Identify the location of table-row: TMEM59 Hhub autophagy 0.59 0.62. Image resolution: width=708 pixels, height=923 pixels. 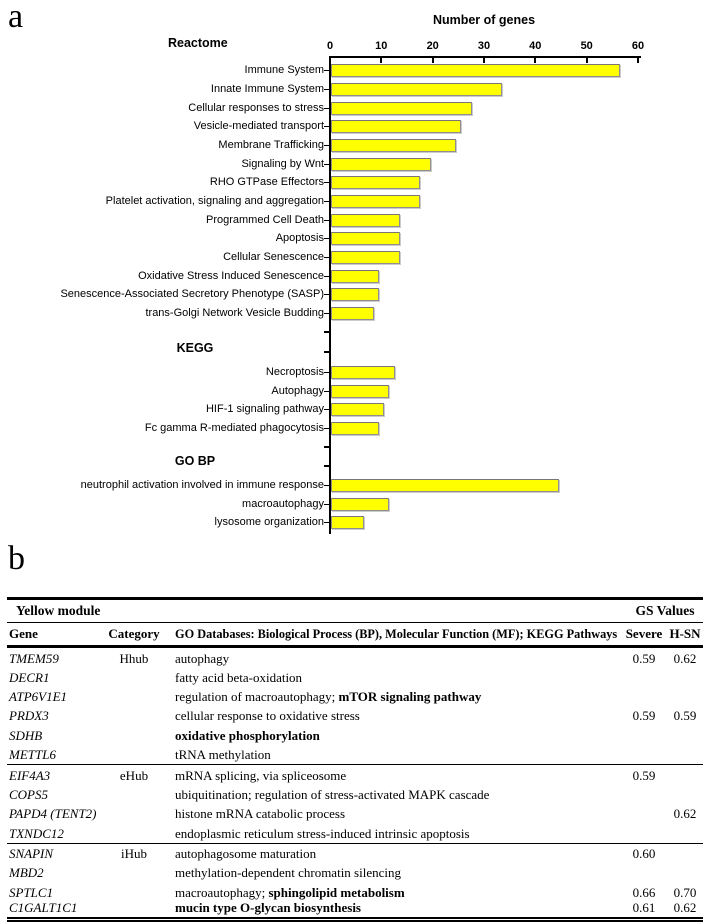
(354, 658).